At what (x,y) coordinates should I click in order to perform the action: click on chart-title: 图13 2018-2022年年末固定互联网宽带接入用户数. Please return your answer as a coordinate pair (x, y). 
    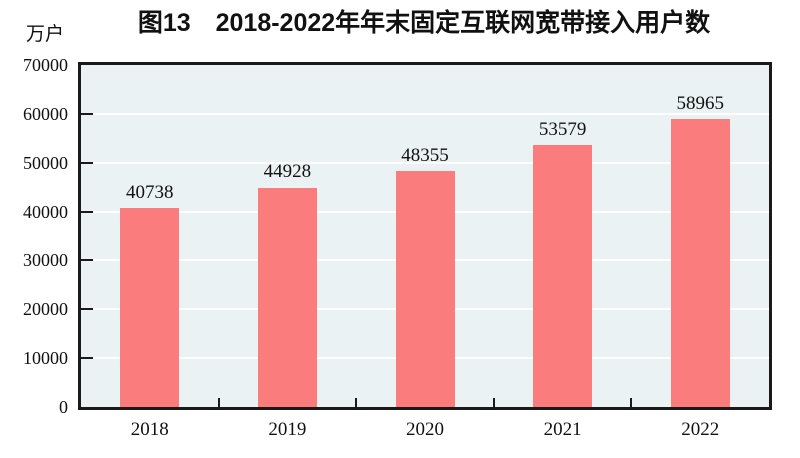
    Looking at the image, I should click on (424, 23).